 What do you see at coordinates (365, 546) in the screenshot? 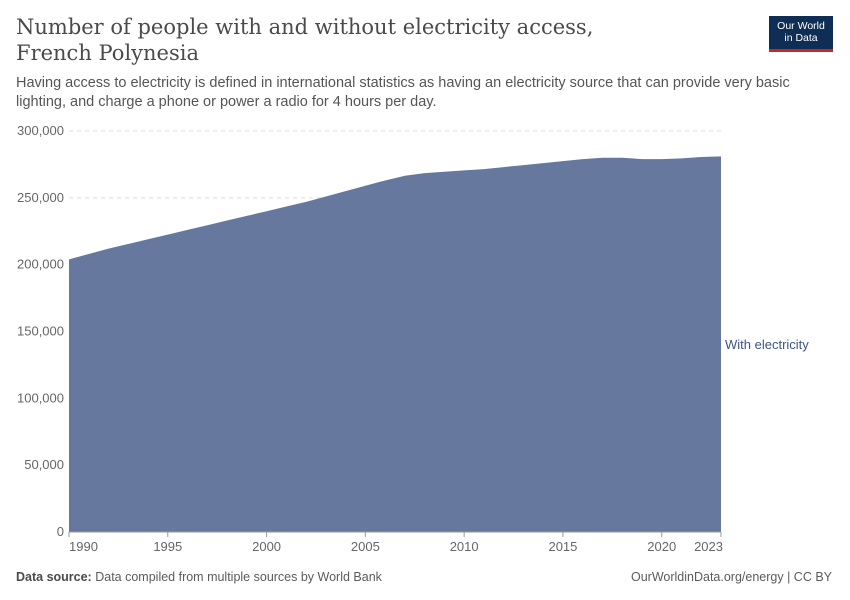
I see `x-tick-label: 2005` at bounding box center [365, 546].